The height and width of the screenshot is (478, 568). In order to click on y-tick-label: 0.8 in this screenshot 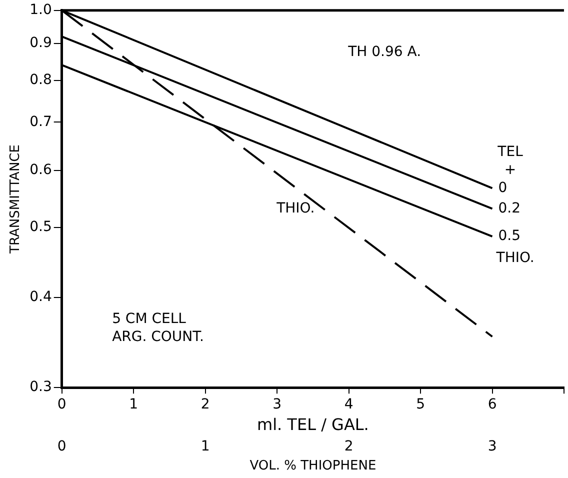, I will do `click(41, 80)`.